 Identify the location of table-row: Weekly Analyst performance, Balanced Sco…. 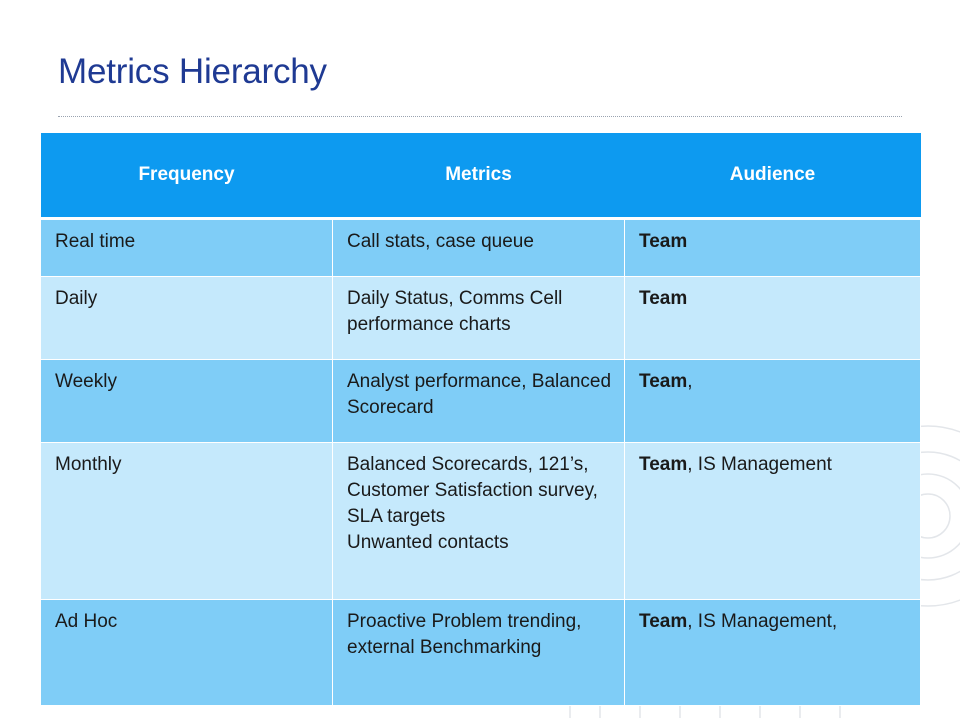
(480, 401).